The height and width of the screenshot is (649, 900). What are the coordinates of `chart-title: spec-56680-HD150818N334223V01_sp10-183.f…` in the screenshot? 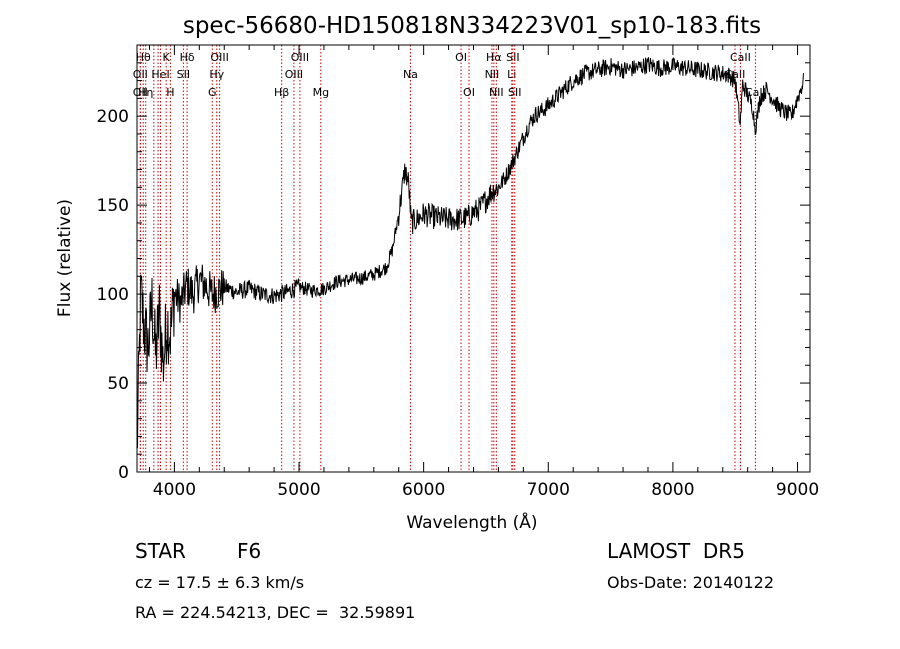 It's located at (472, 26).